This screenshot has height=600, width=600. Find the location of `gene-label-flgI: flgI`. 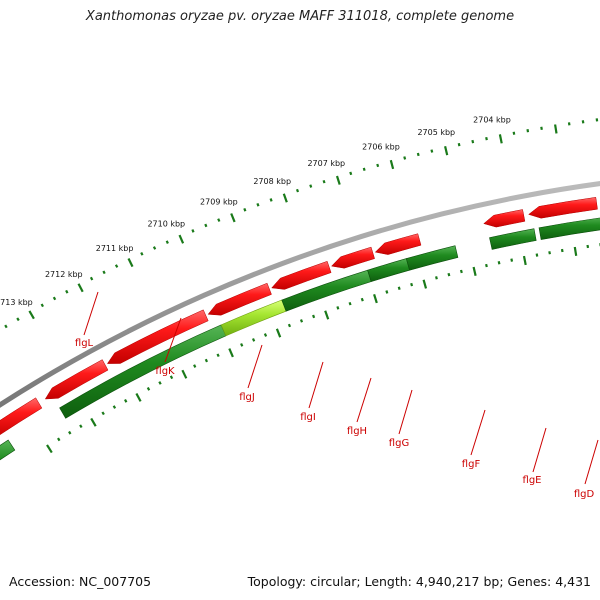

gene-label-flgI: flgI is located at coordinates (308, 417).